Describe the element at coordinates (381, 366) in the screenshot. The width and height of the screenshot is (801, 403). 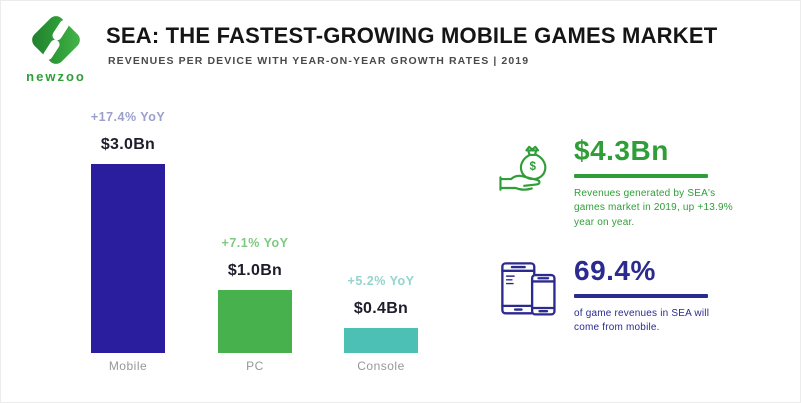
I see `axis-label-console: Console` at that location.